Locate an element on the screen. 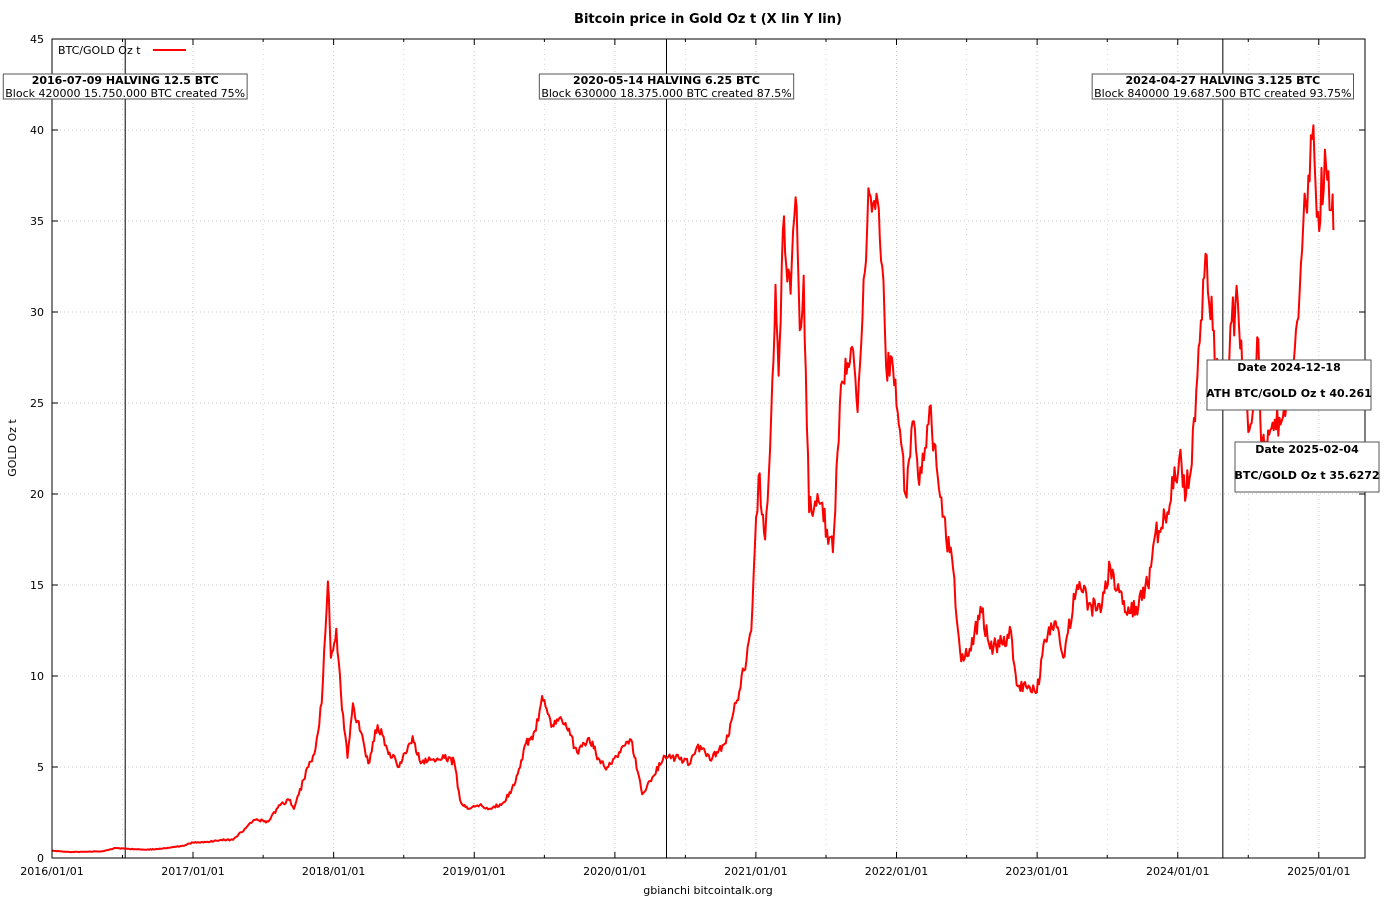 This screenshot has width=1400, height=900. x-tick-label: 2019/01/01 is located at coordinates (474, 871).